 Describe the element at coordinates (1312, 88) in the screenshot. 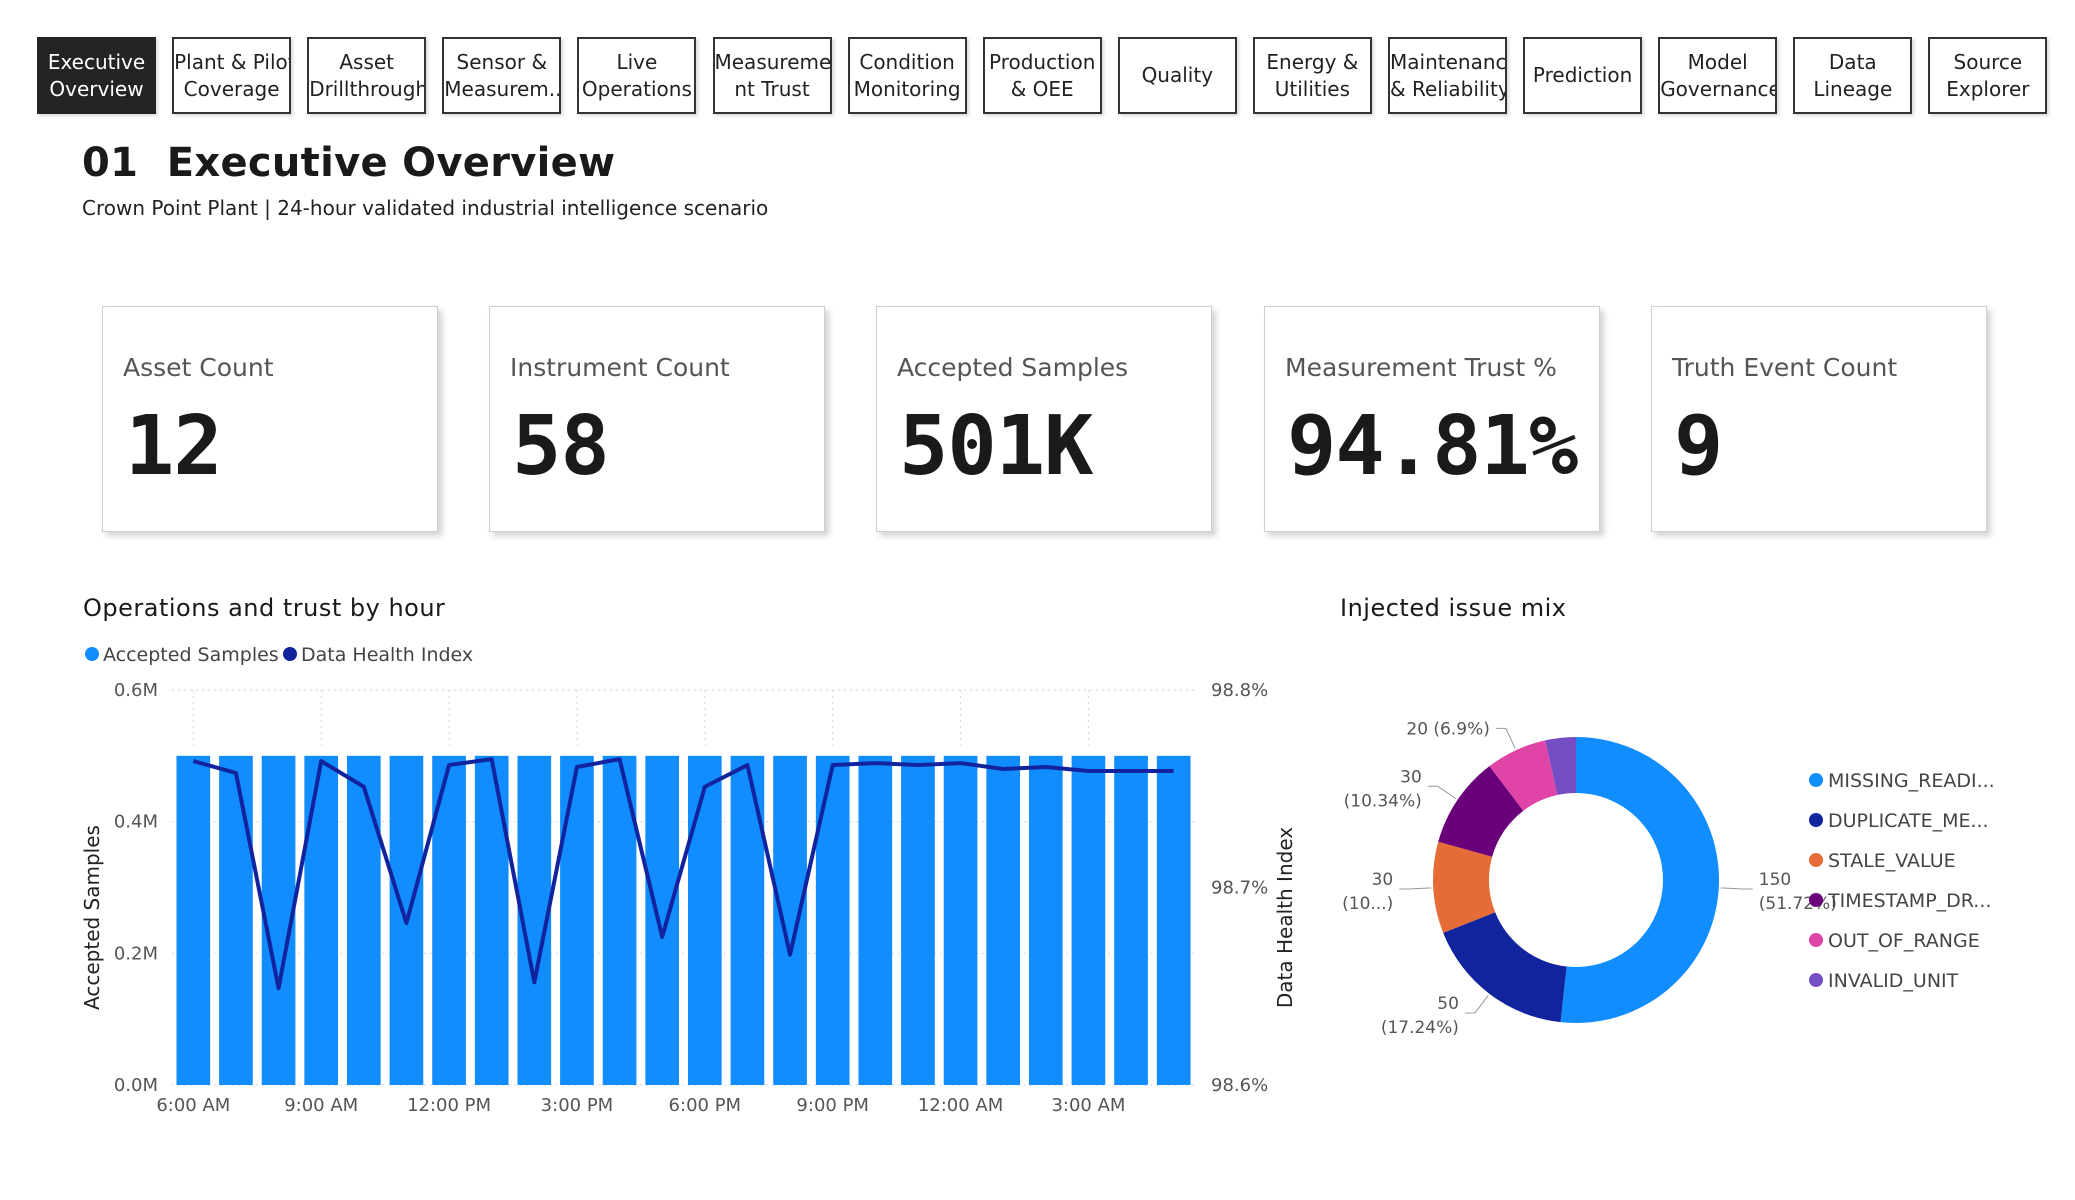

I see `tab-label-line: Utilities` at that location.